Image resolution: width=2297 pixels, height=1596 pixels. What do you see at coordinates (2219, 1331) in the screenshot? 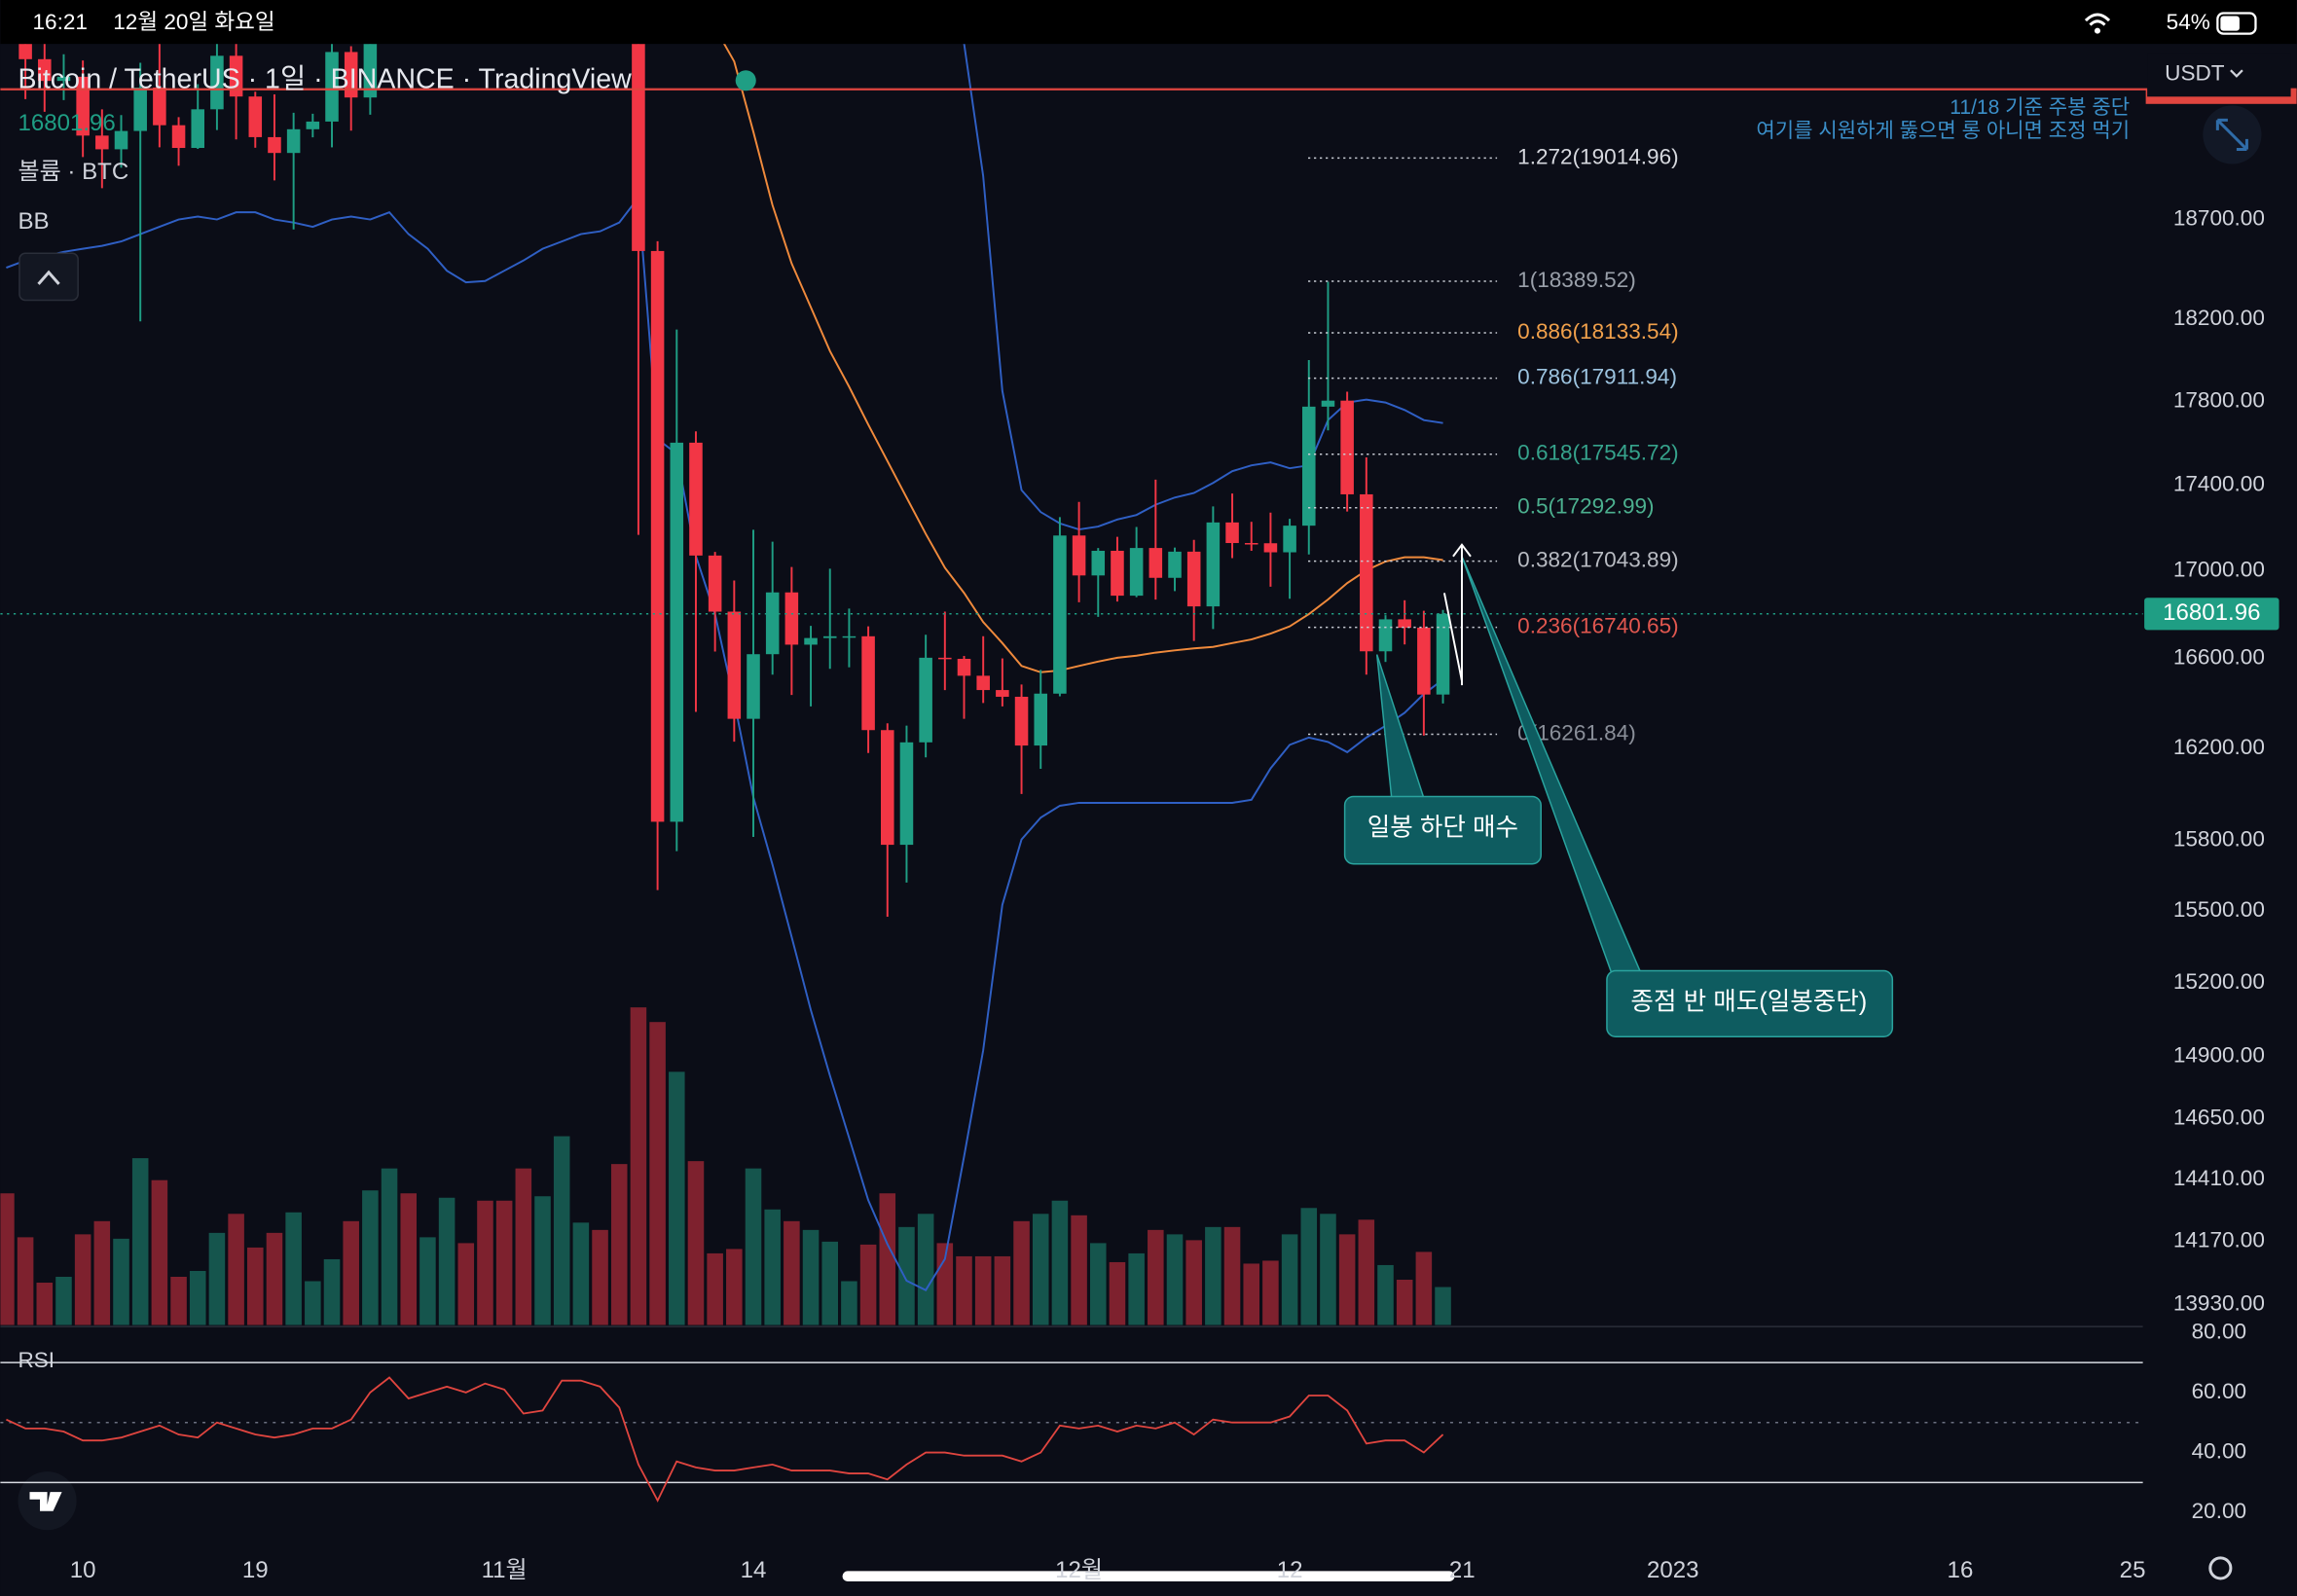
I see `rsi-tick-label: 80.00` at bounding box center [2219, 1331].